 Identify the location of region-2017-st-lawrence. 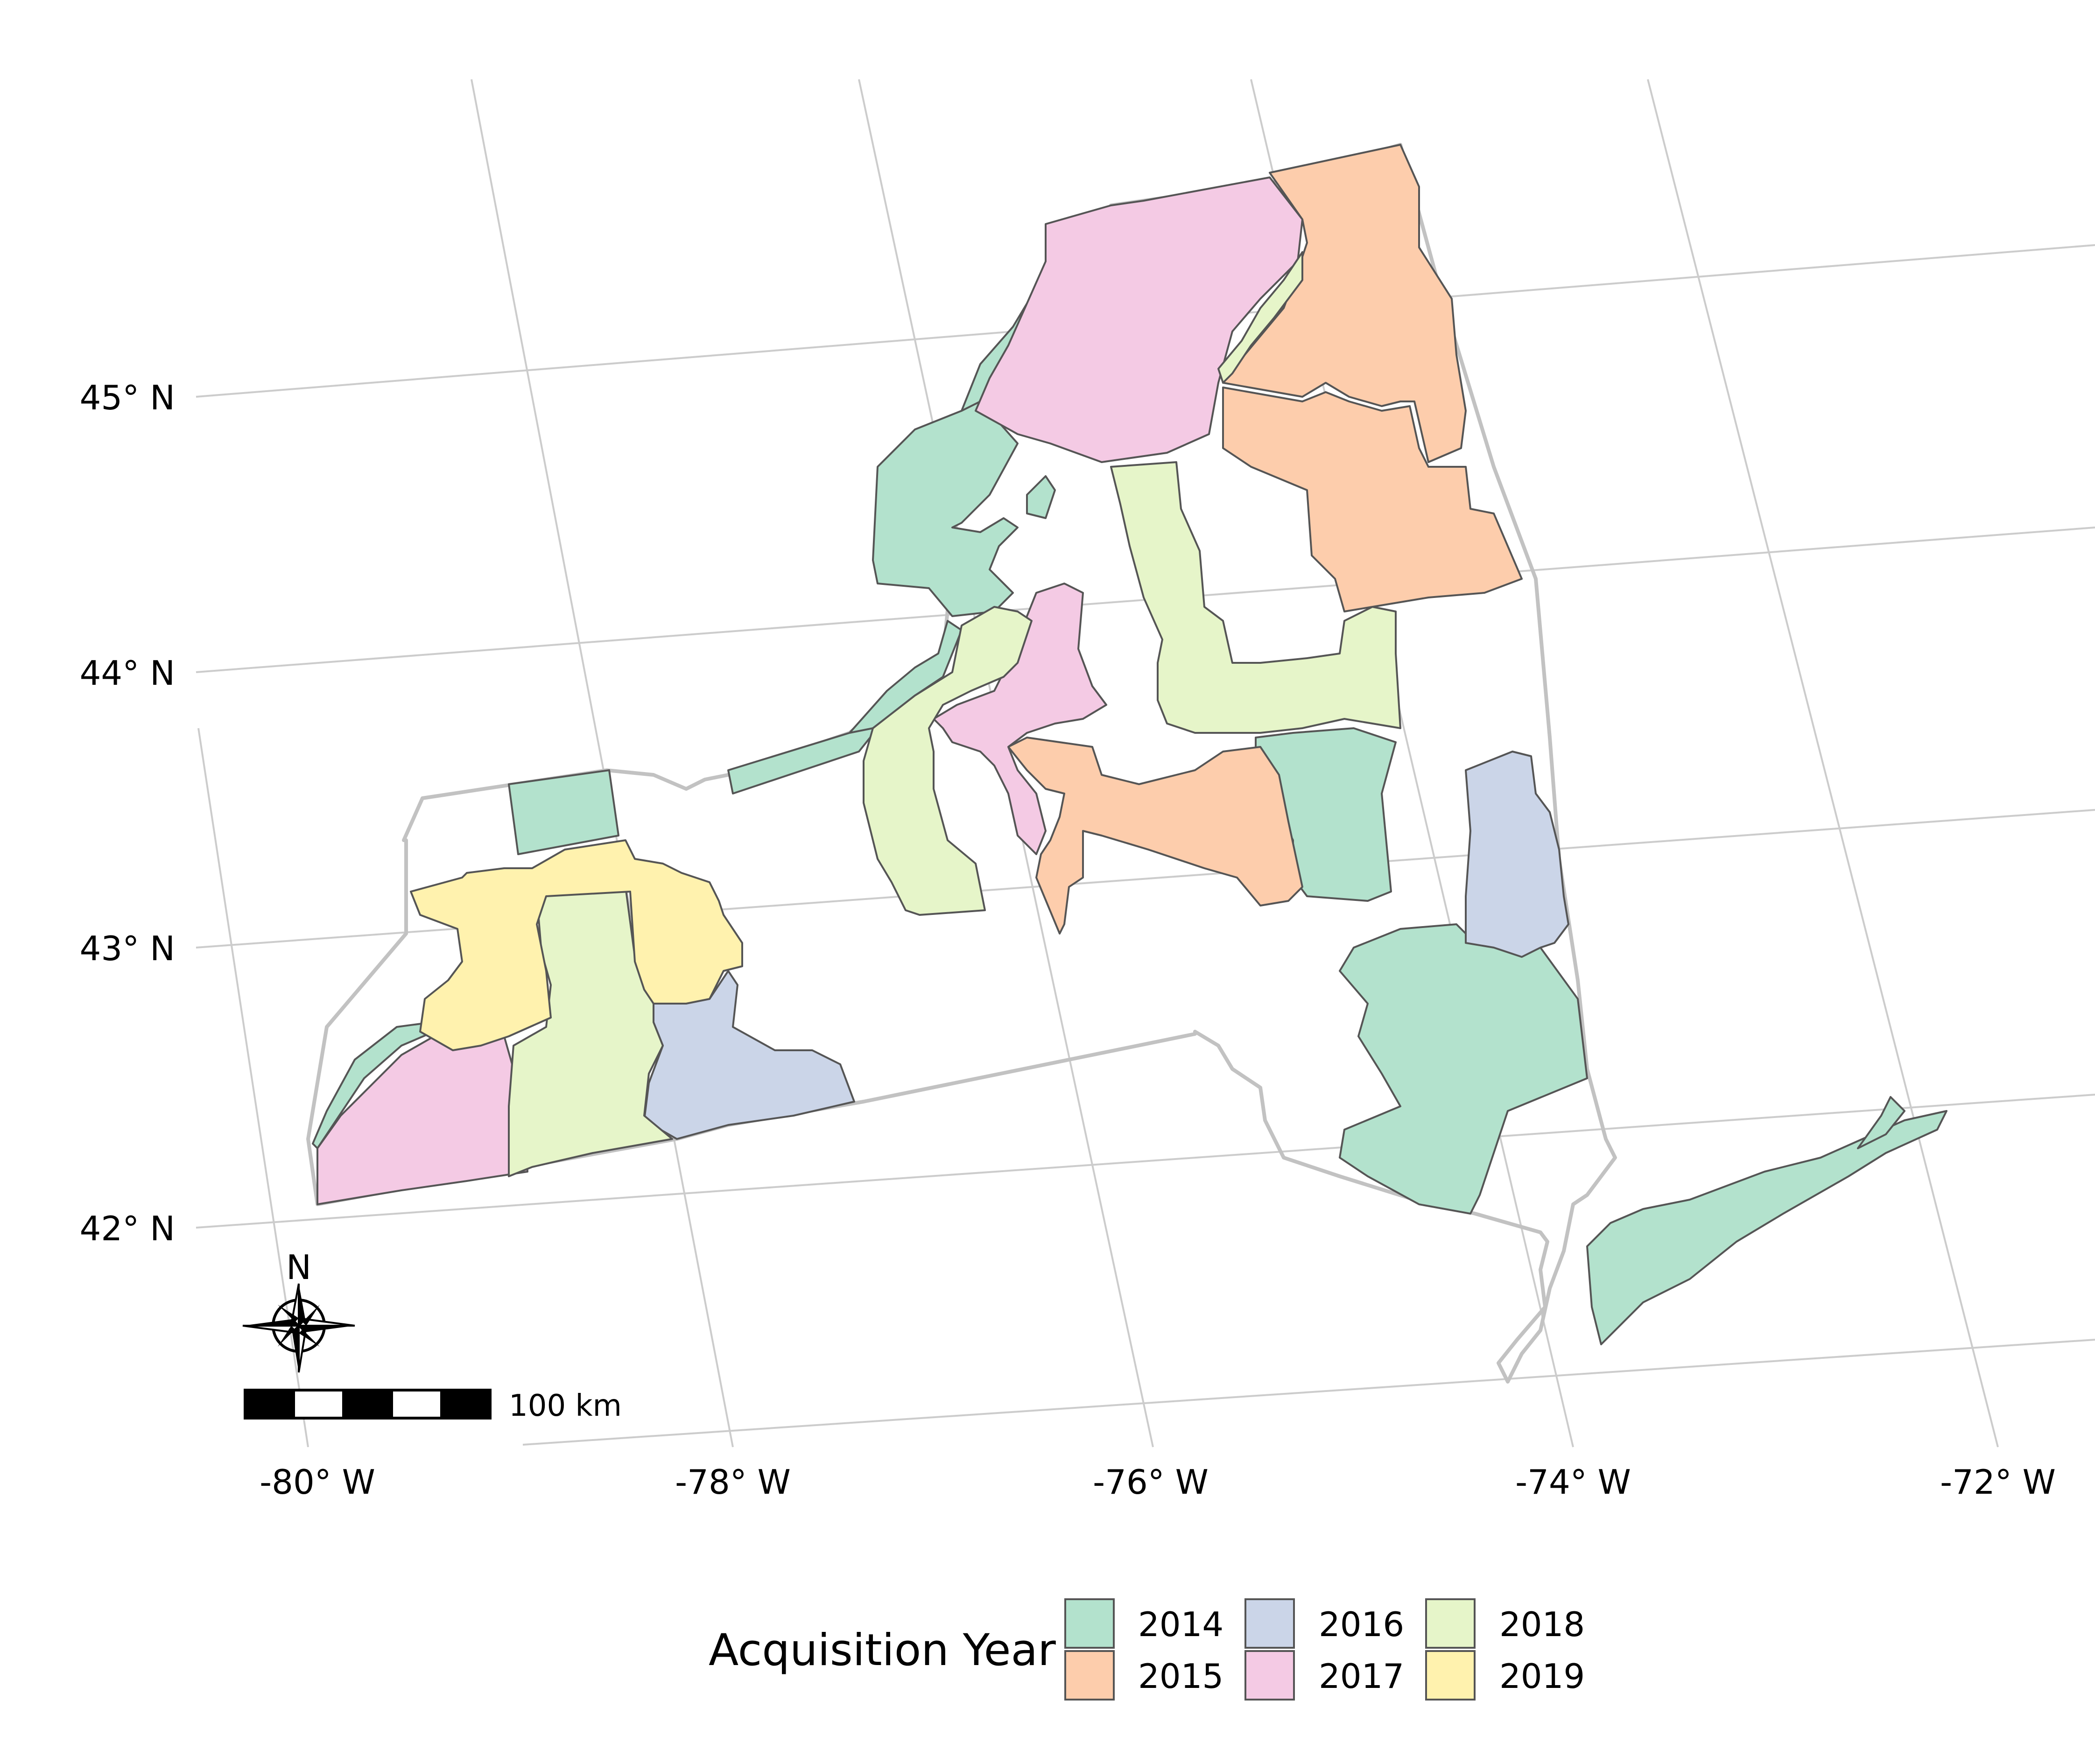
(1139, 319).